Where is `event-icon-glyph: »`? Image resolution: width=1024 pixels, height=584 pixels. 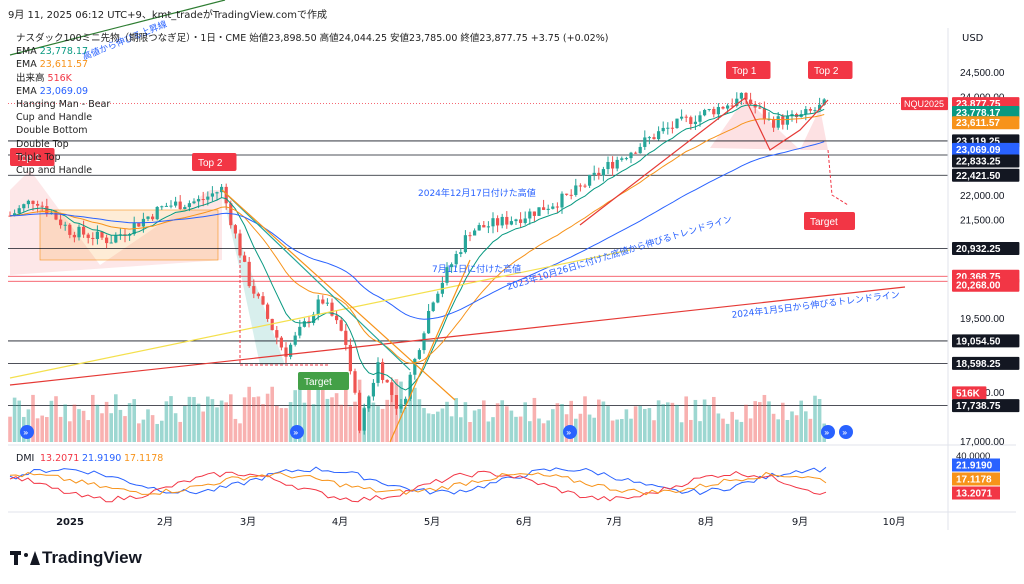
event-icon-glyph: » is located at coordinates (845, 434).